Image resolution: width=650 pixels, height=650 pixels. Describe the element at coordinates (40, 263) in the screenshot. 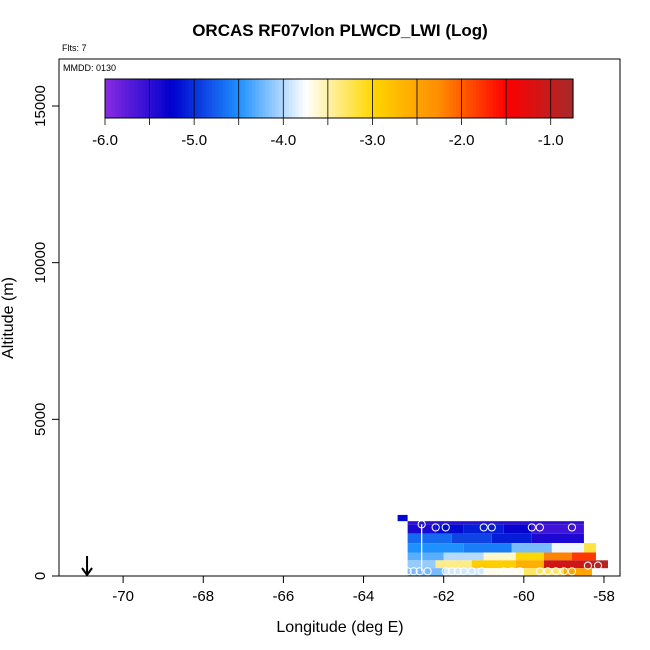

I see `y-tick-label: 10000` at that location.